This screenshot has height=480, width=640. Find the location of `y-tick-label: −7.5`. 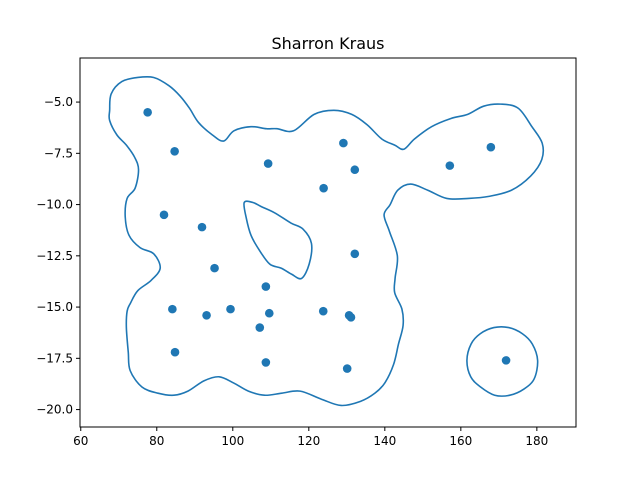

y-tick-label: −7.5 is located at coordinates (58, 153).